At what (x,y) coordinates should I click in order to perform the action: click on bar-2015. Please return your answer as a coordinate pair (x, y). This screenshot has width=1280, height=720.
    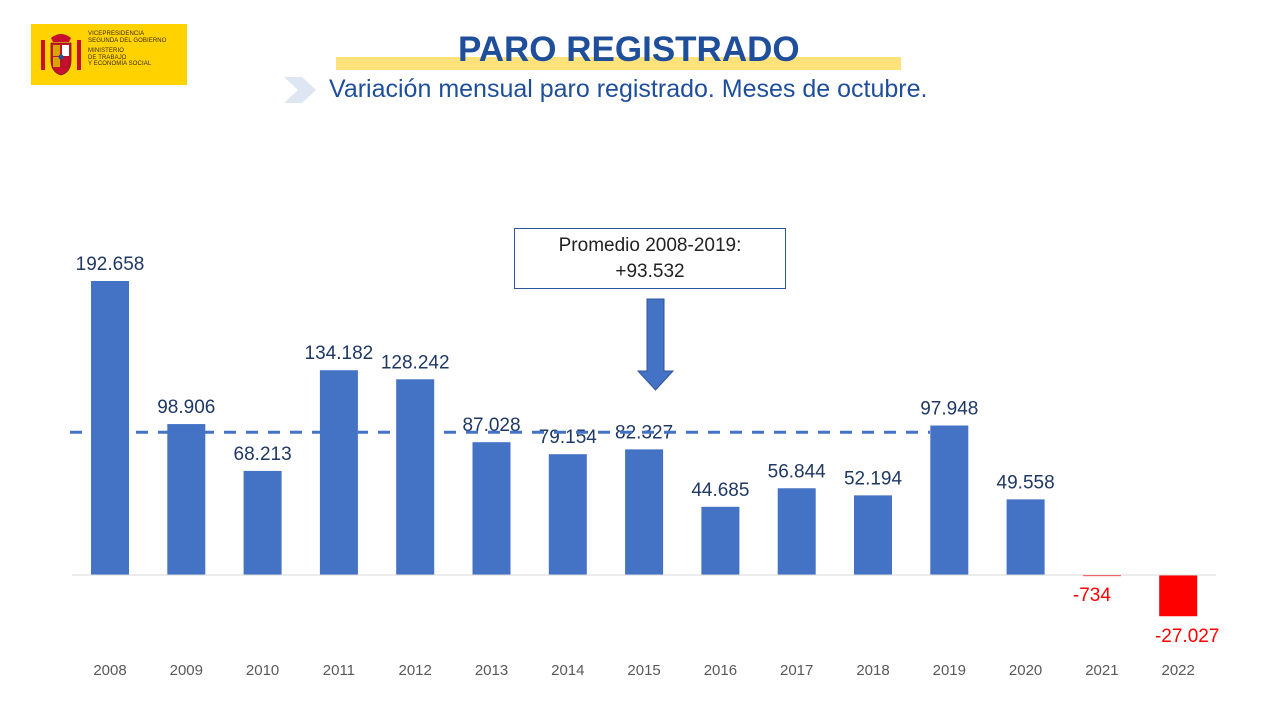
    Looking at the image, I should click on (644, 512).